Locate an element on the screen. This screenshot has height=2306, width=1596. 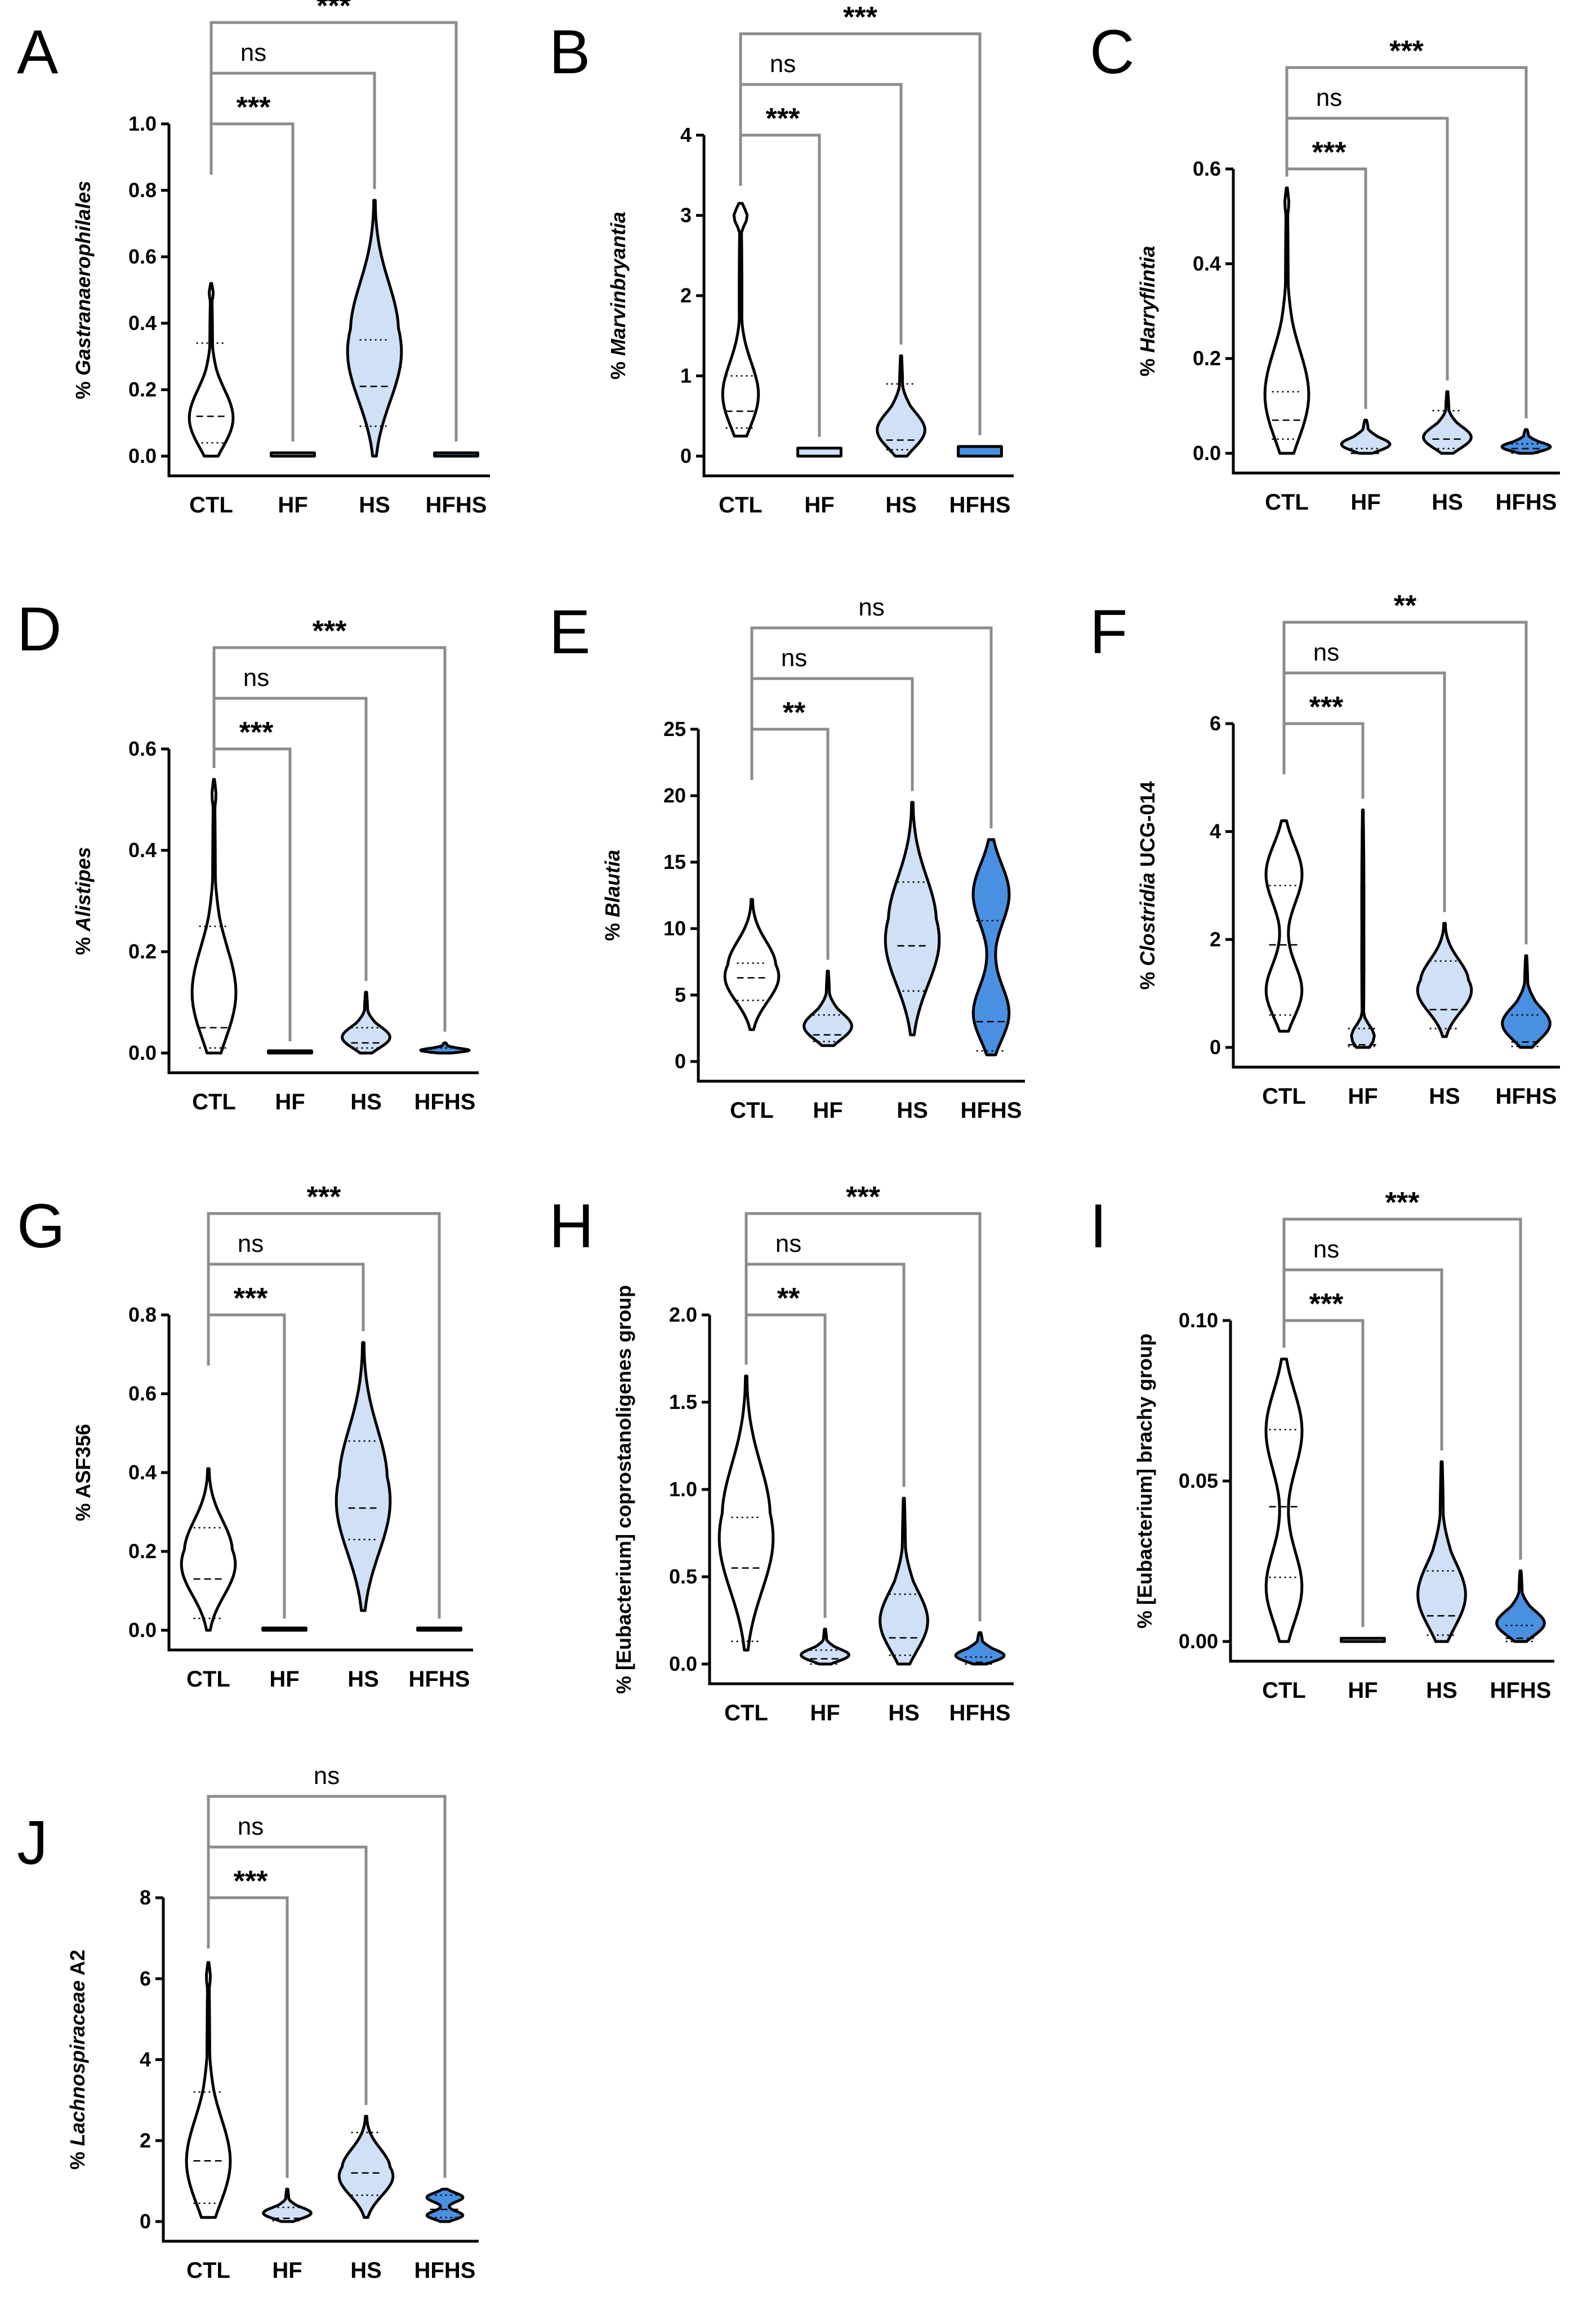
y-axis-label: % Lachnospiraceae A2 is located at coordinates (78, 2060).